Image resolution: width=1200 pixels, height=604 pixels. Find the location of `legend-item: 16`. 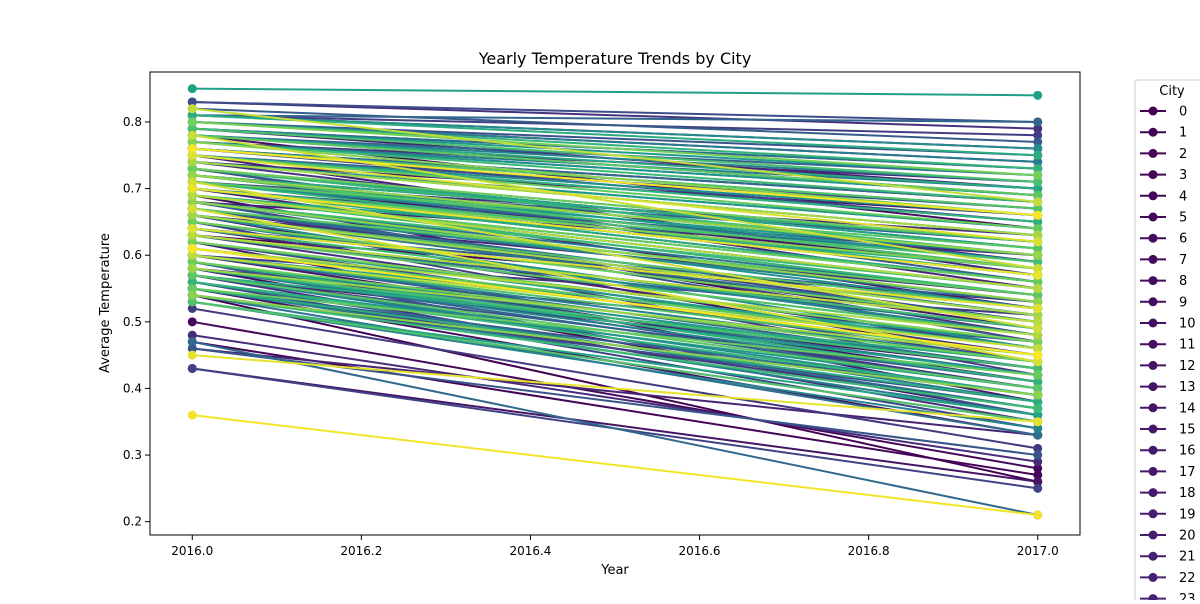

legend-item: 16 is located at coordinates (1168, 451).